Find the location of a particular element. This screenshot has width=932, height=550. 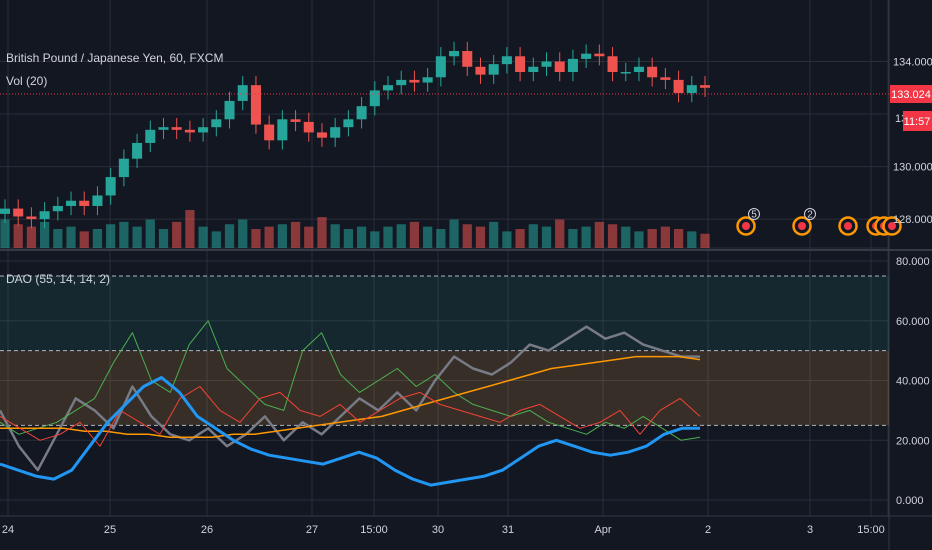

last-price-tag: 133.024 is located at coordinates (911, 94).